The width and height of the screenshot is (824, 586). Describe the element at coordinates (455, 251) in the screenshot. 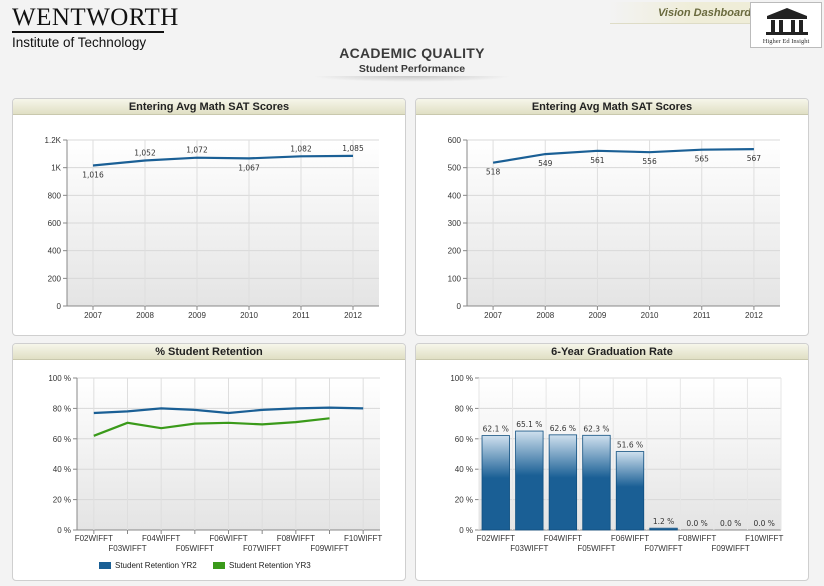

I see `y-tick-label: 200` at that location.